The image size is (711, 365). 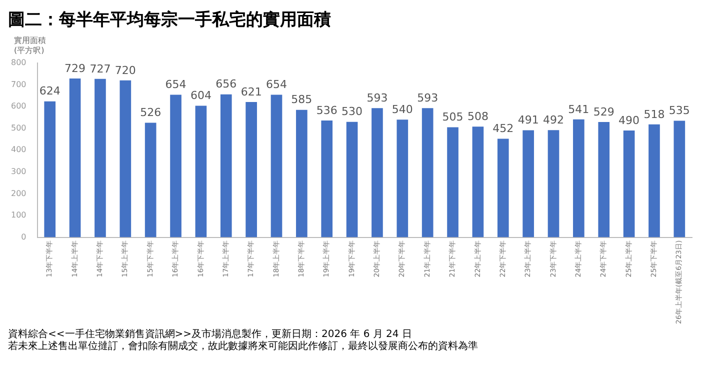 I want to click on data-label: 621, so click(x=251, y=91).